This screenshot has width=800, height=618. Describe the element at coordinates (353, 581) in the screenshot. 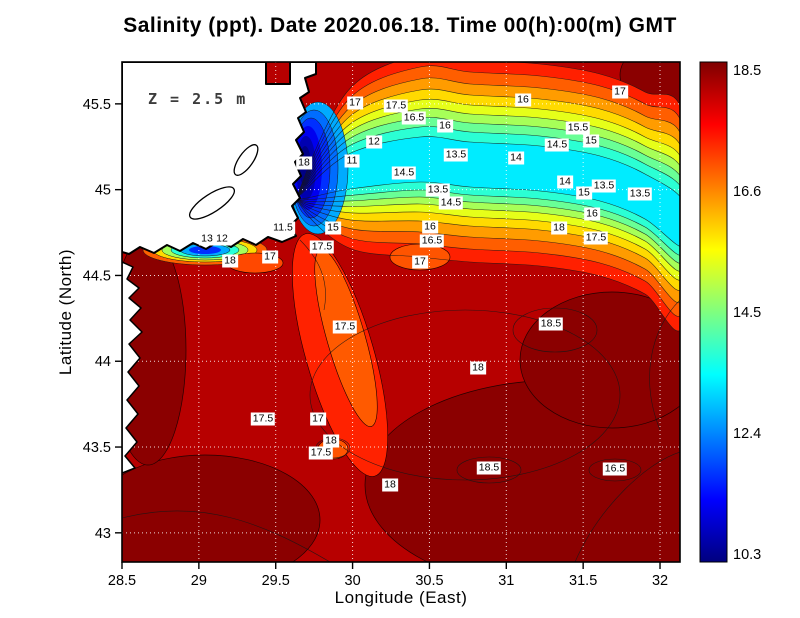

I see `x-tick-label: 30` at that location.